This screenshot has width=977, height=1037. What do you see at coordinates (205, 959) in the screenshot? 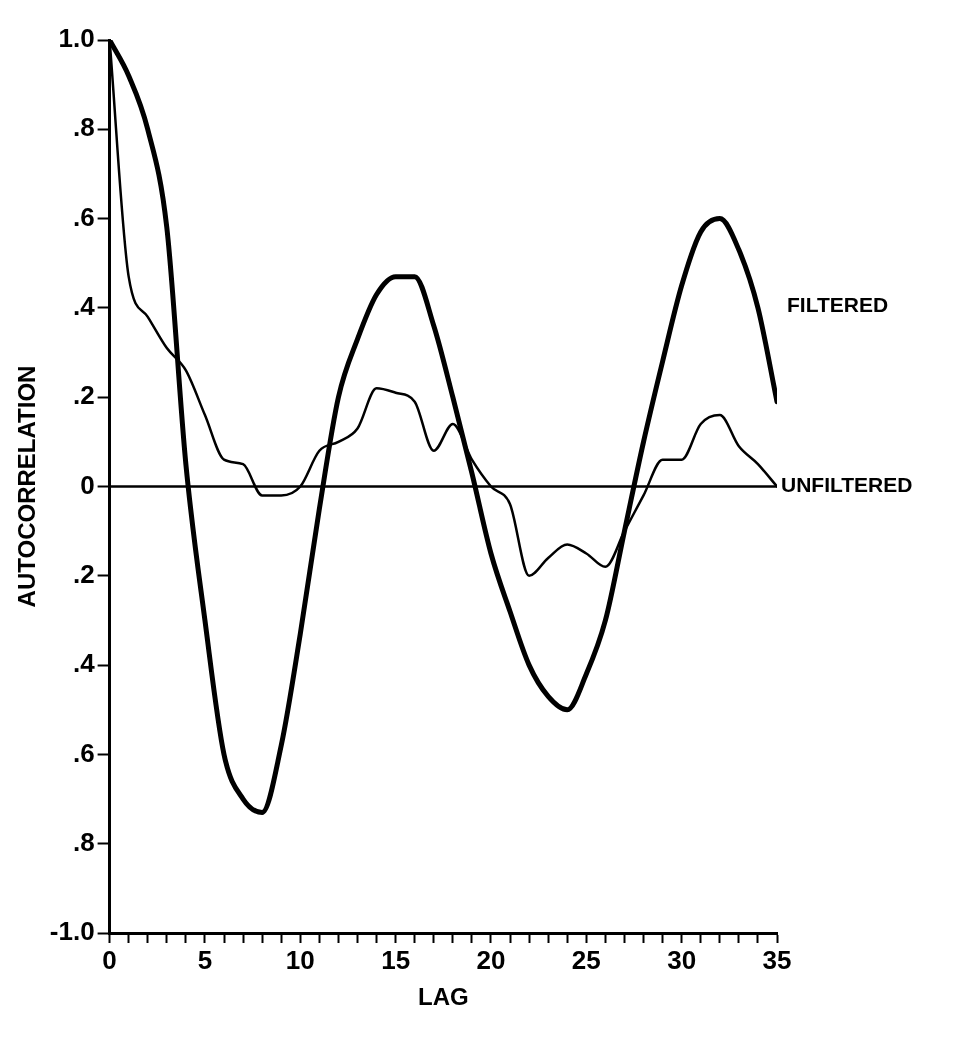
I see `x-tick-label: 5` at bounding box center [205, 959].